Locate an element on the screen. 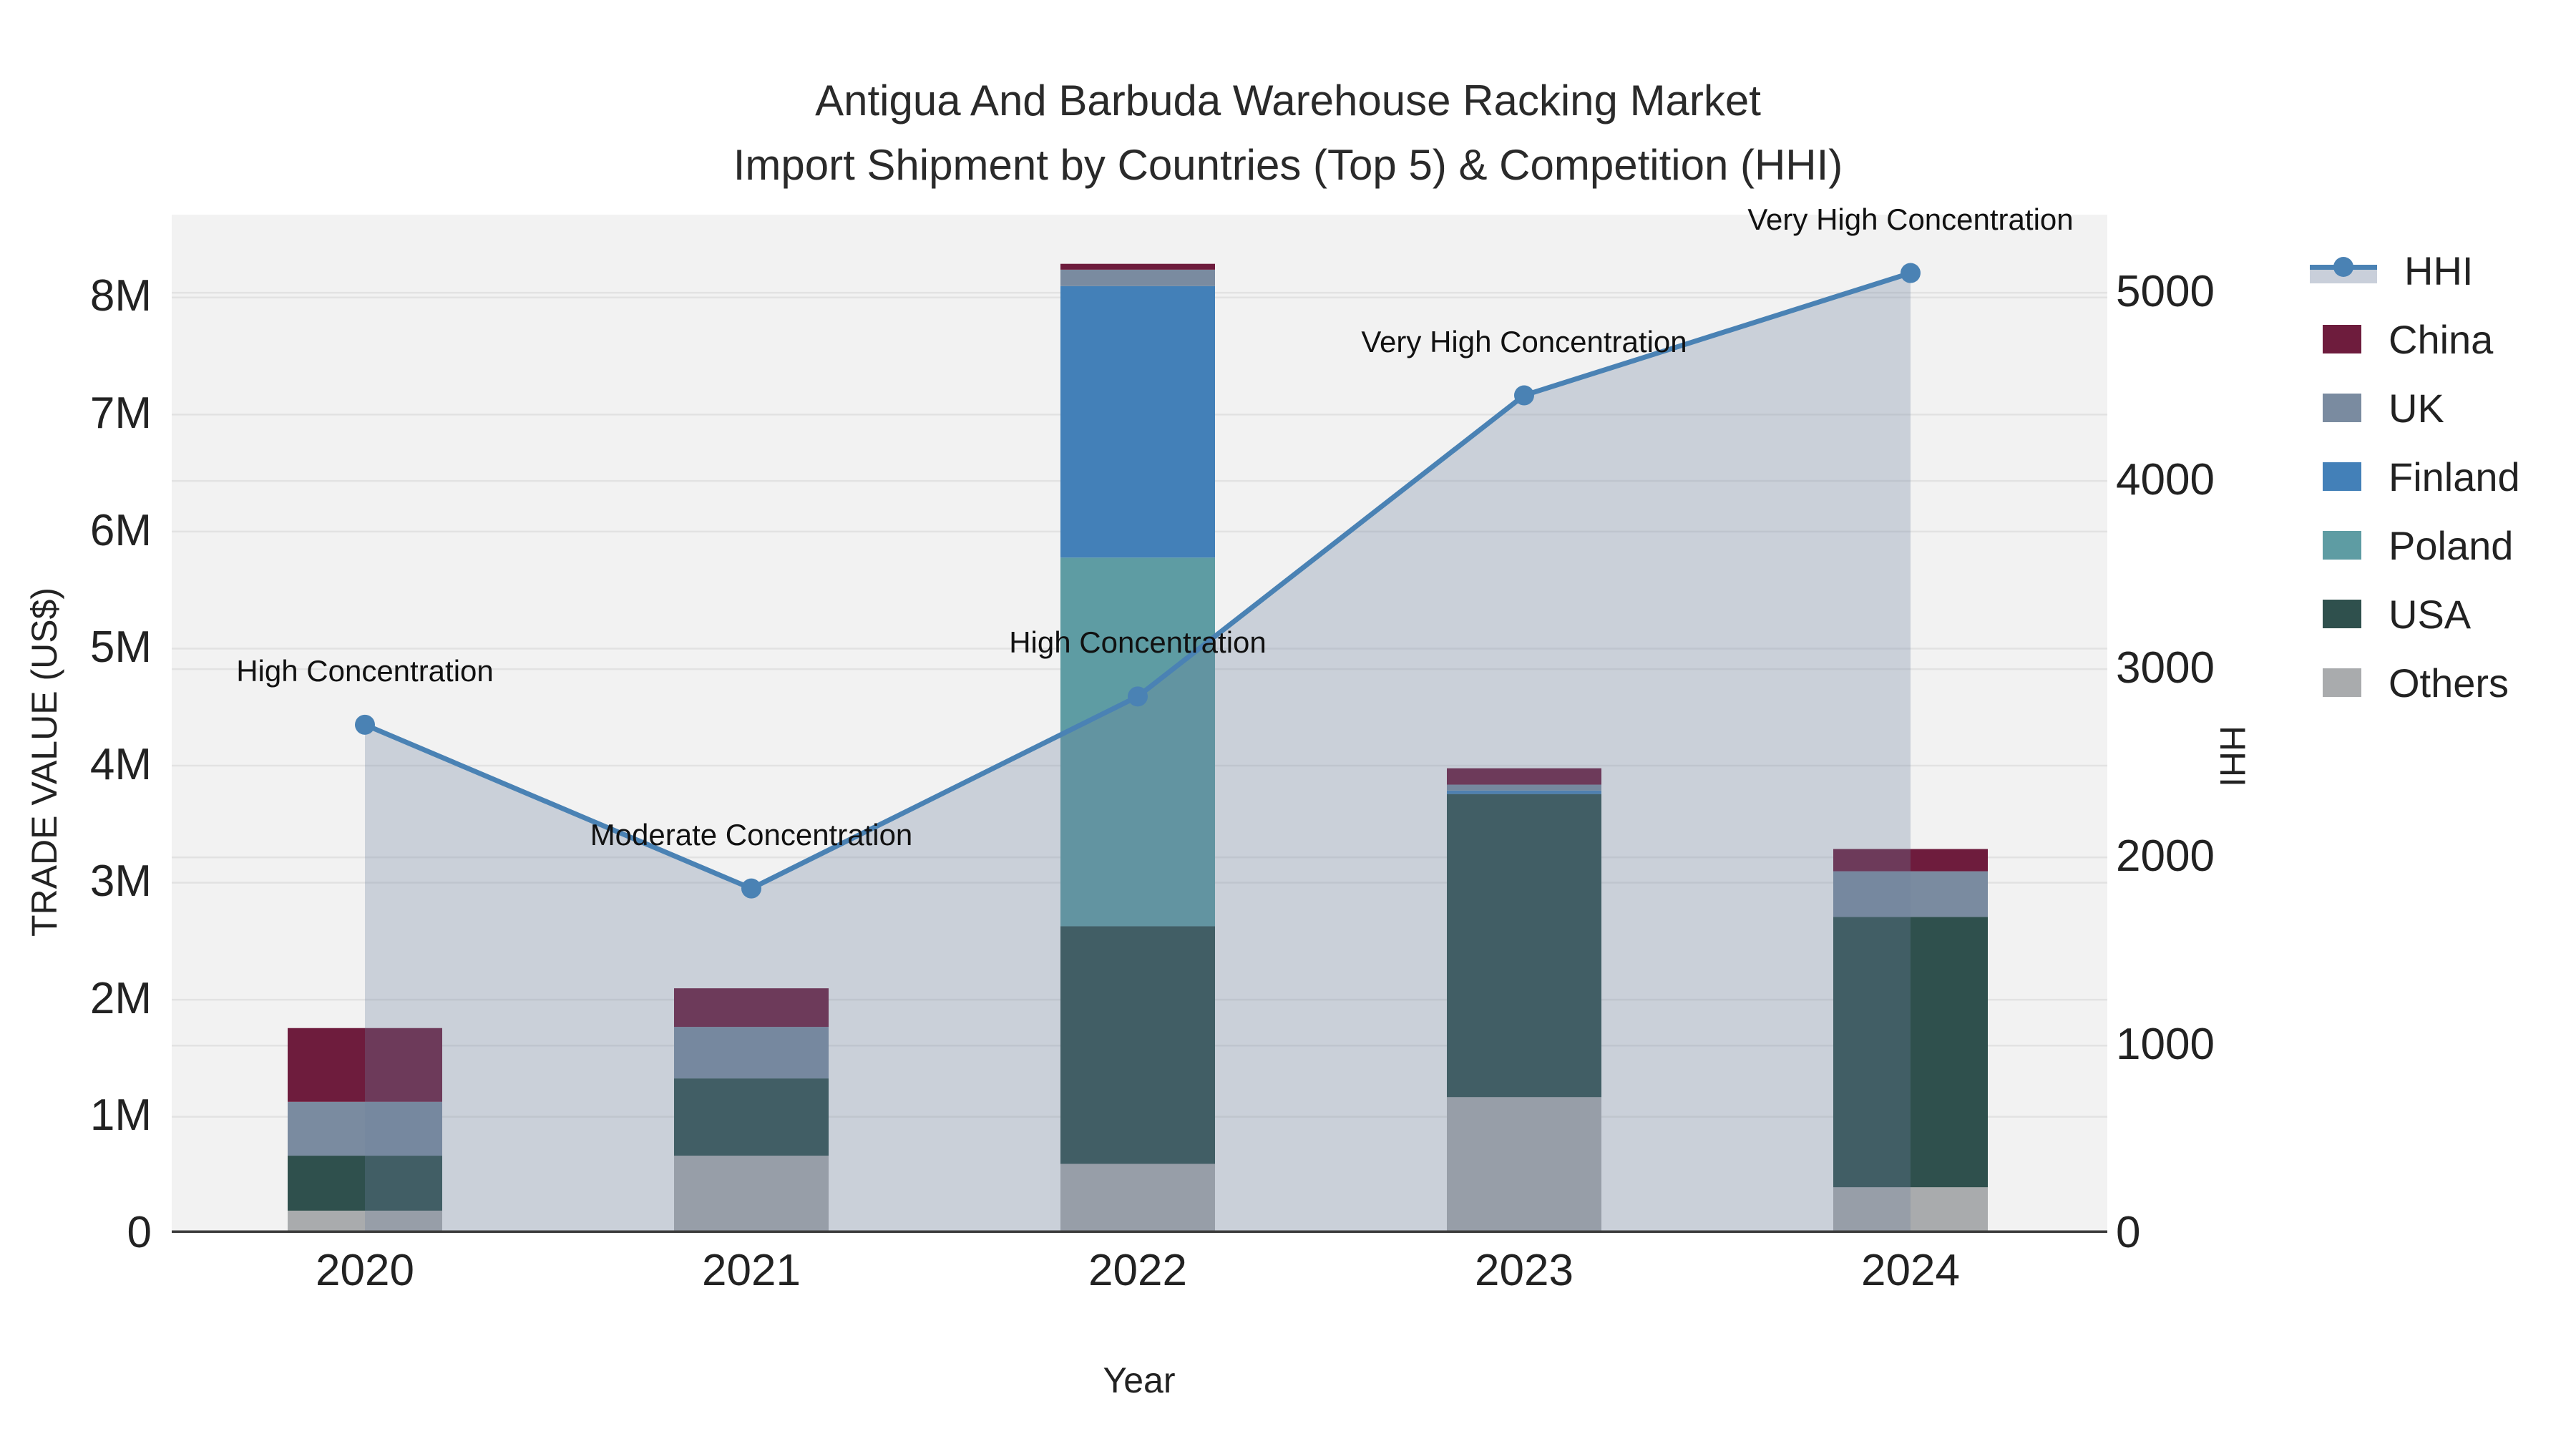 The width and height of the screenshot is (2576, 1449). legend-item-finland: Finland is located at coordinates (2415, 476).